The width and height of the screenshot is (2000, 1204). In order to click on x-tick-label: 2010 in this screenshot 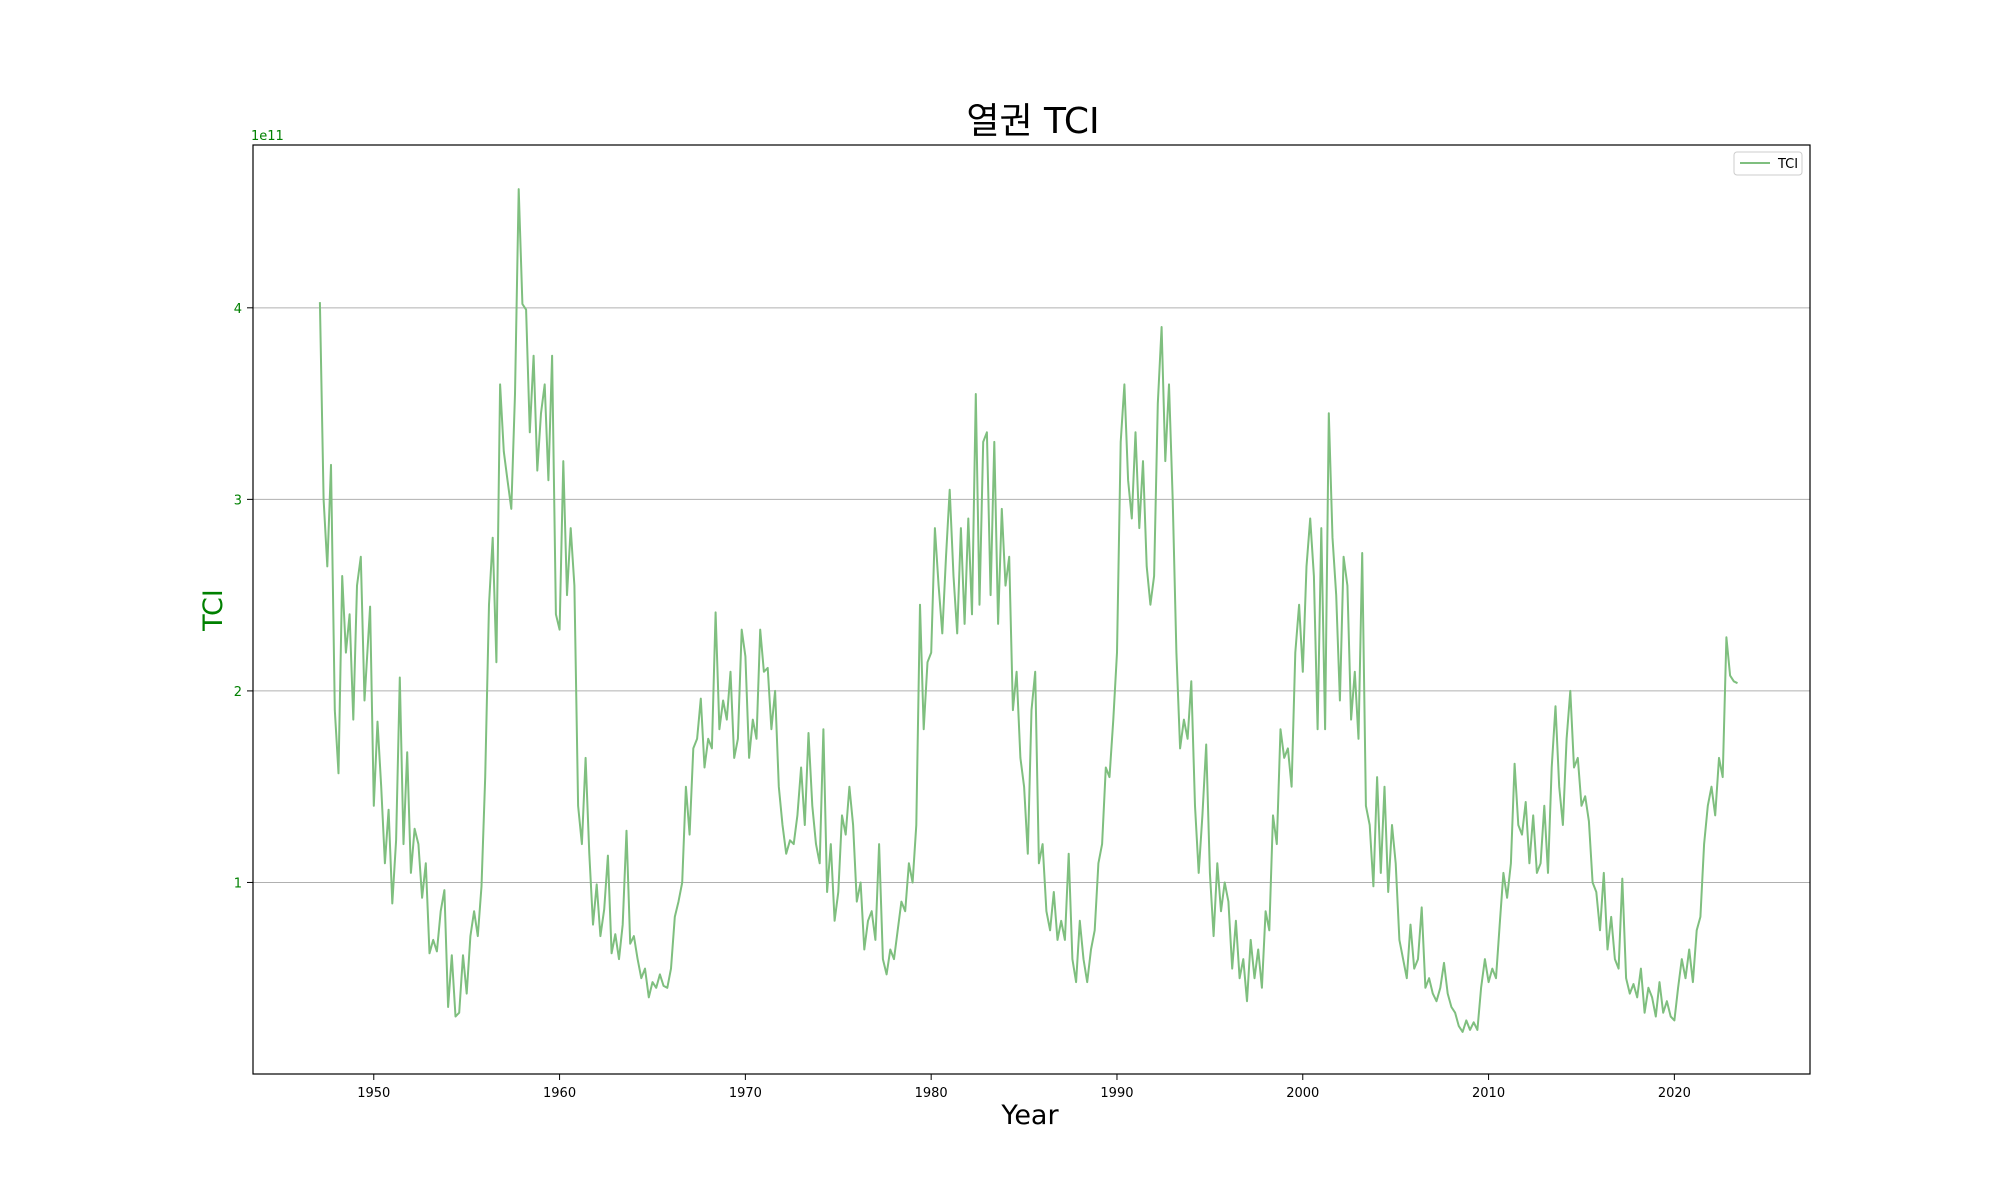, I will do `click(1488, 1093)`.